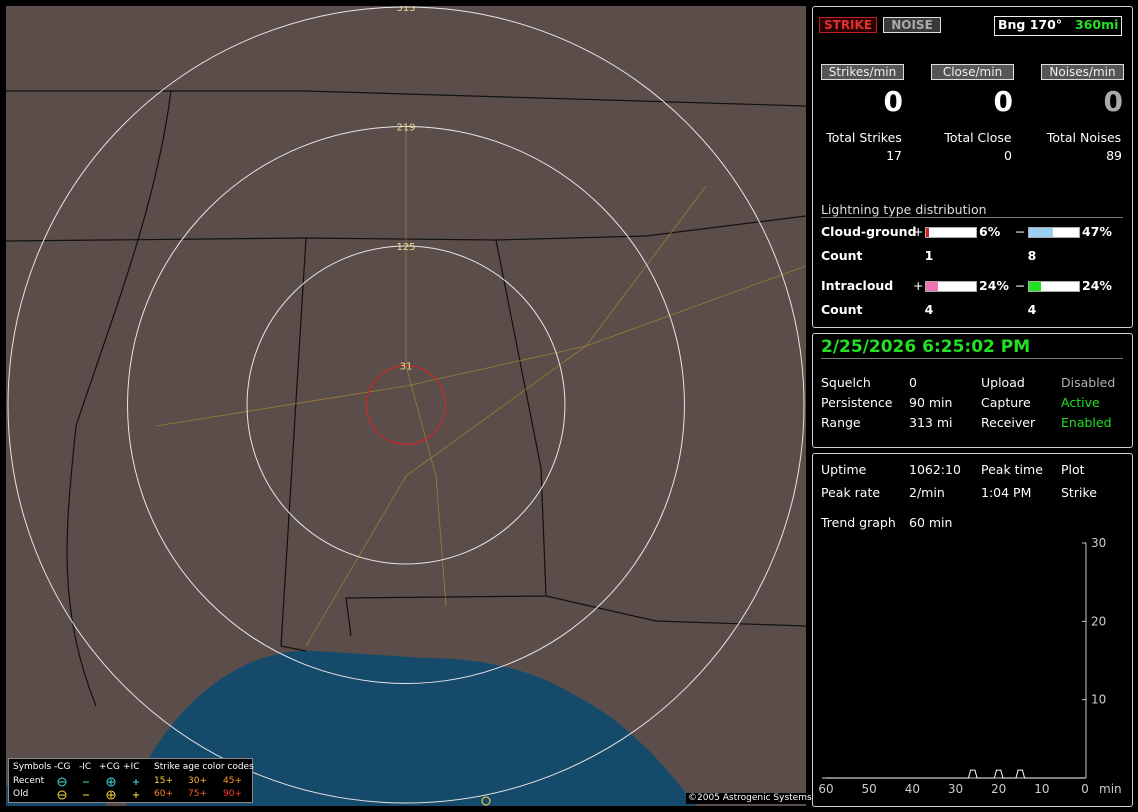 This screenshot has height=812, width=1138. I want to click on state-value: Enabled, so click(1086, 422).